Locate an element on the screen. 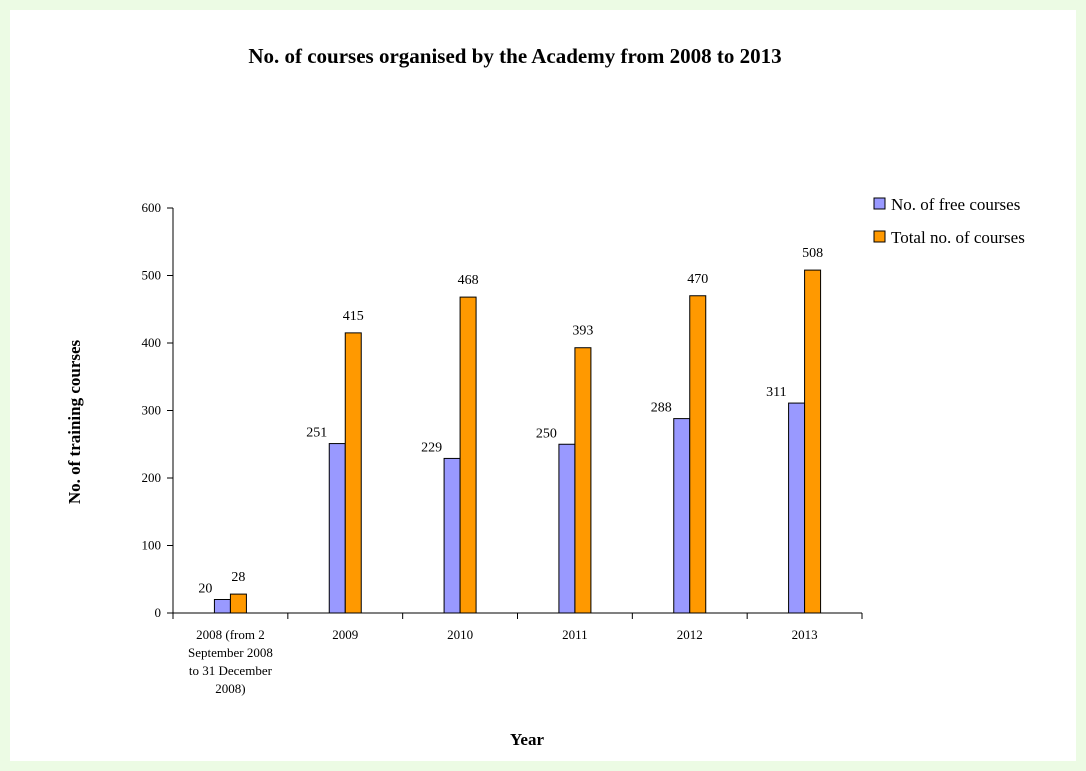 This screenshot has width=1086, height=771. y-tick-label: 300 is located at coordinates (152, 410).